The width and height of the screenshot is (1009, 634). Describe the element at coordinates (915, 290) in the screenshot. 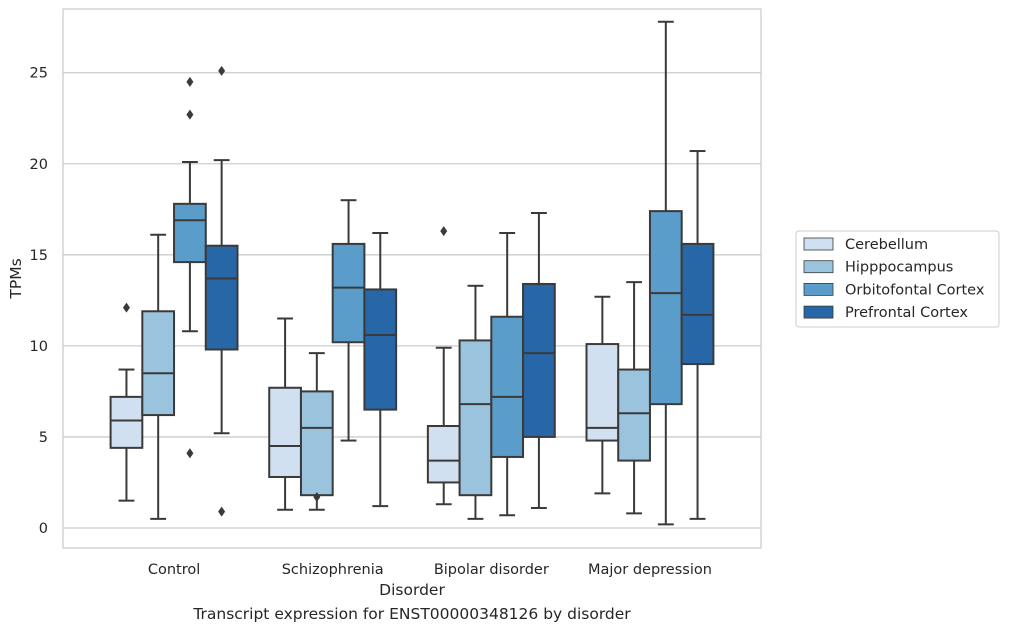

I see `legend-label: Orbitofontal Cortex` at that location.